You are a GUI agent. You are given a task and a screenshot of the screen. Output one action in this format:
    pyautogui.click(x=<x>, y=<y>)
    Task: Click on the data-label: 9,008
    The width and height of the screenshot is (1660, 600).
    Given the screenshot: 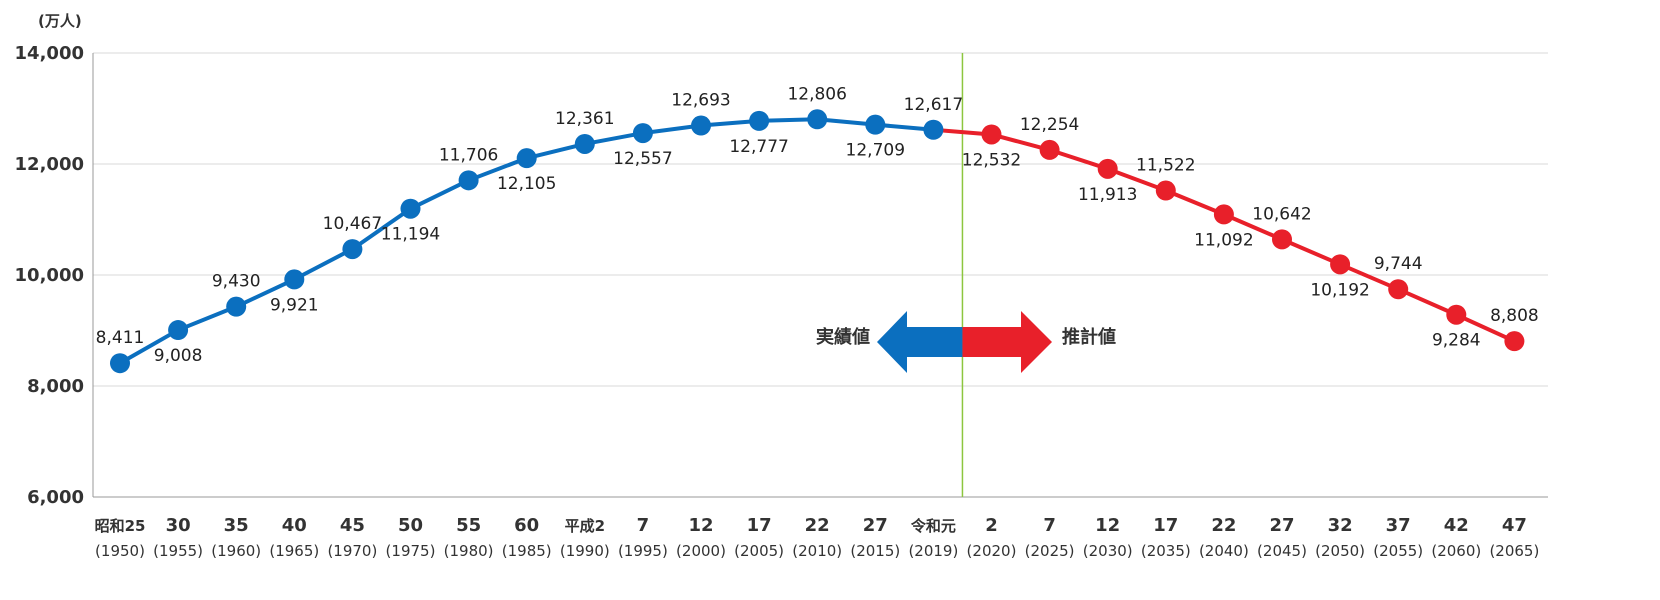 What is the action you would take?
    pyautogui.click(x=178, y=356)
    